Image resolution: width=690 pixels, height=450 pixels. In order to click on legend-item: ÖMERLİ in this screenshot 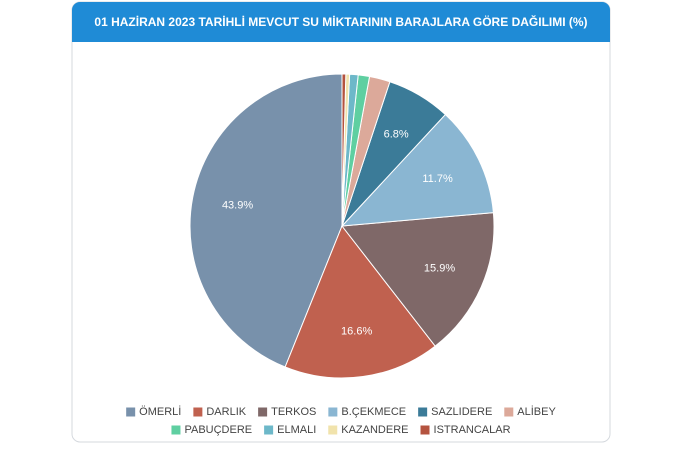, I will do `click(153, 411)`.